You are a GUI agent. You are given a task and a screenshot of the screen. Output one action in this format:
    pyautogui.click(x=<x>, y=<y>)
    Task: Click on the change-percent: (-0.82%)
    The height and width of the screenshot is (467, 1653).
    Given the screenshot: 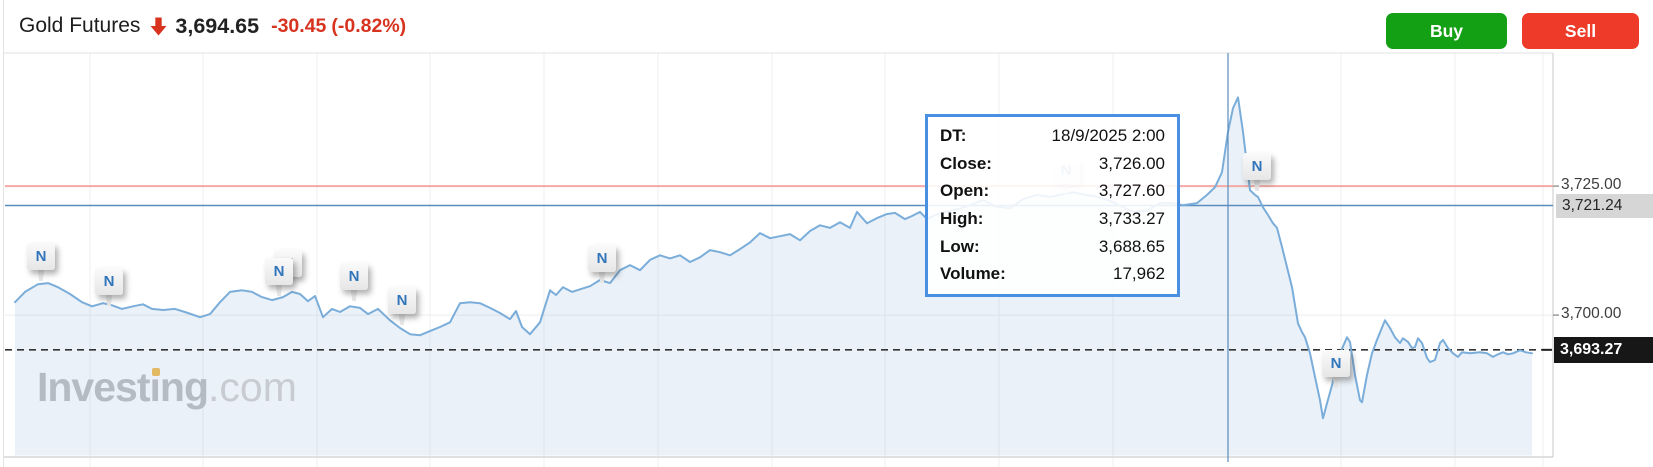 What is the action you would take?
    pyautogui.click(x=369, y=25)
    